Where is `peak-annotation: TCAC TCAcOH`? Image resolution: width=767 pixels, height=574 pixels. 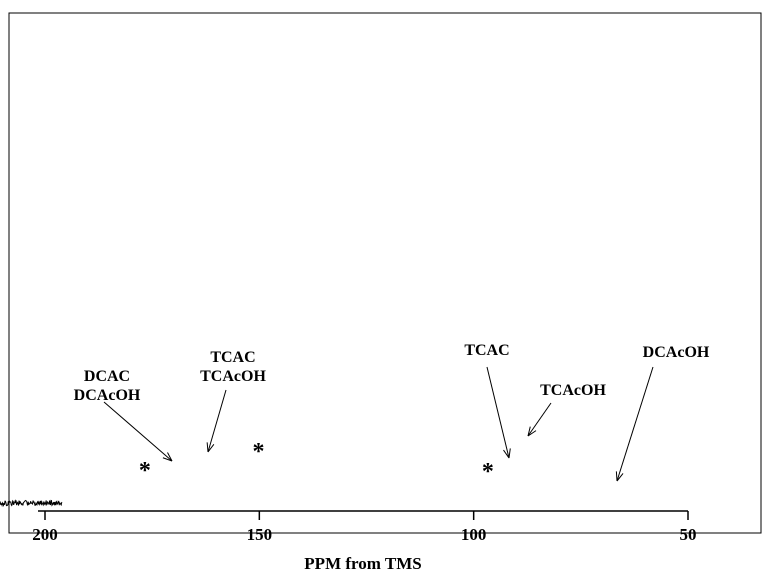
peak-annotation: TCAC TCAcOH is located at coordinates (233, 367).